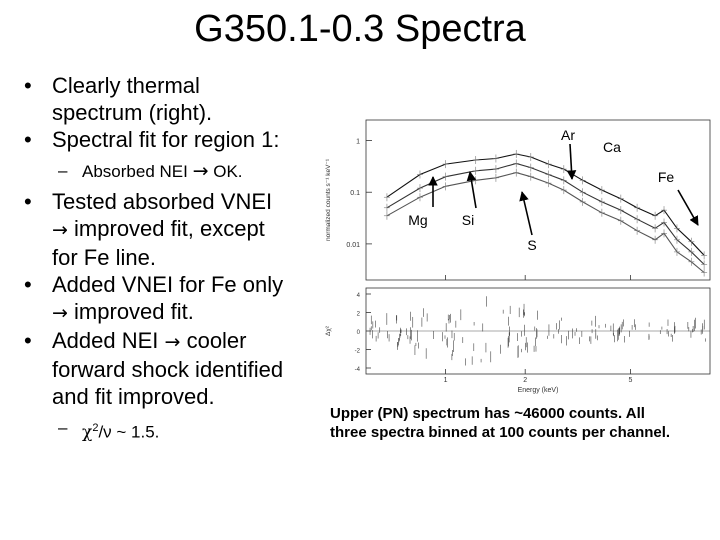 This screenshot has height=540, width=720. What do you see at coordinates (417, 220) in the screenshot?
I see `label-mg: Mg` at bounding box center [417, 220].